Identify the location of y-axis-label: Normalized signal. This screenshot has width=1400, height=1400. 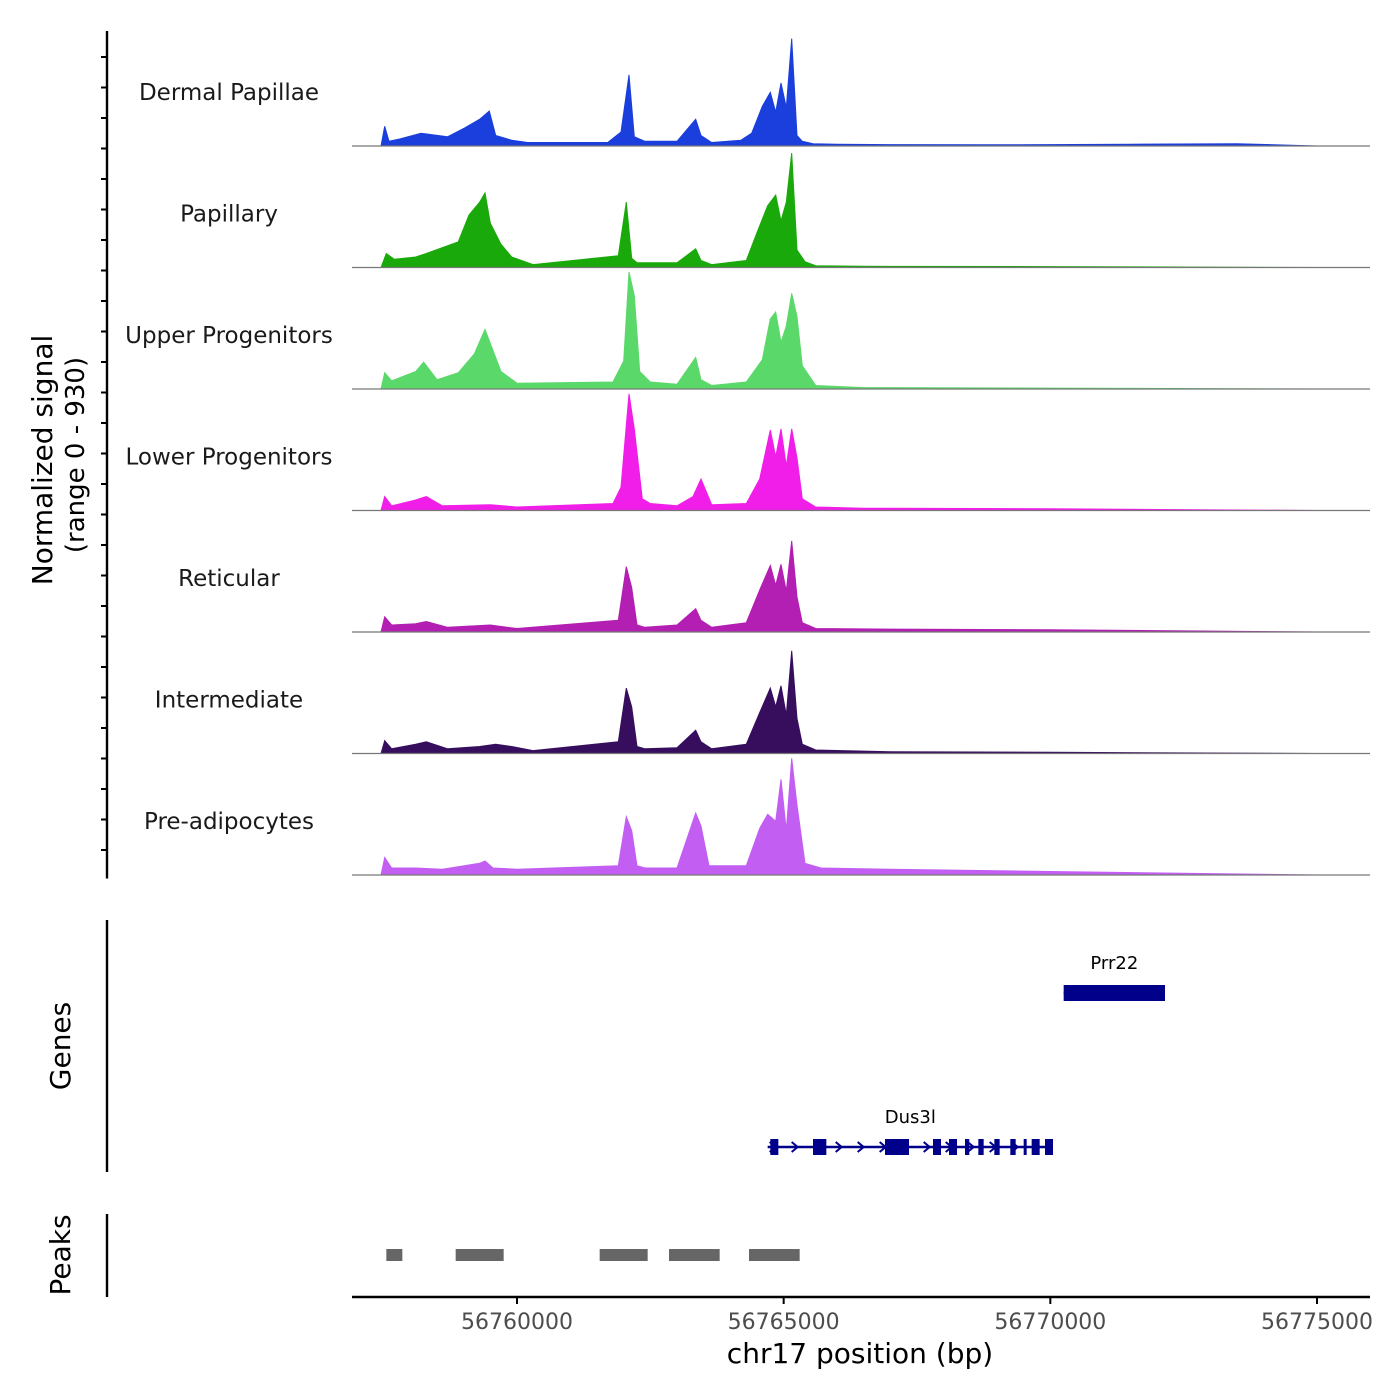
(42, 460).